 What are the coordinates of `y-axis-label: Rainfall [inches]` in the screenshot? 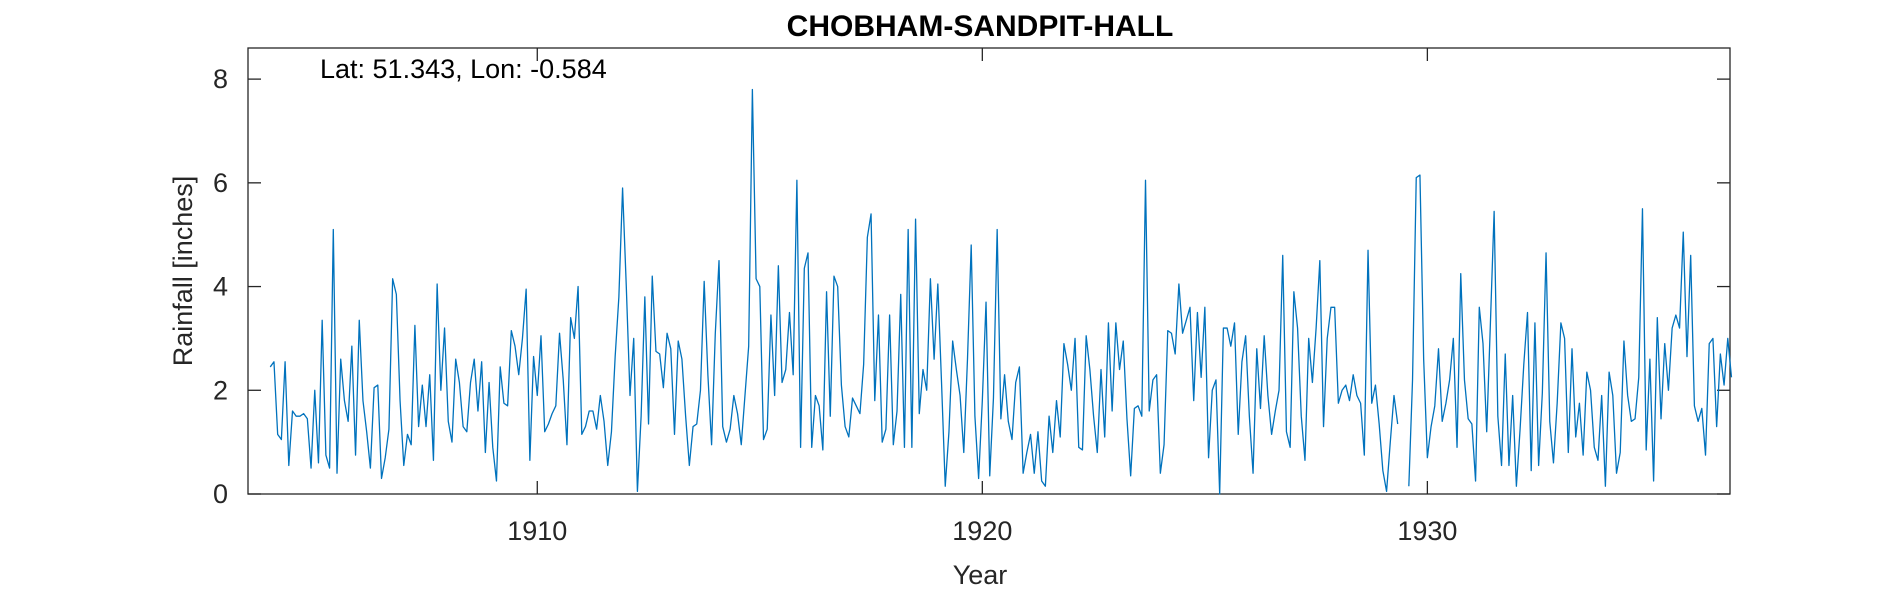 It's located at (183, 271).